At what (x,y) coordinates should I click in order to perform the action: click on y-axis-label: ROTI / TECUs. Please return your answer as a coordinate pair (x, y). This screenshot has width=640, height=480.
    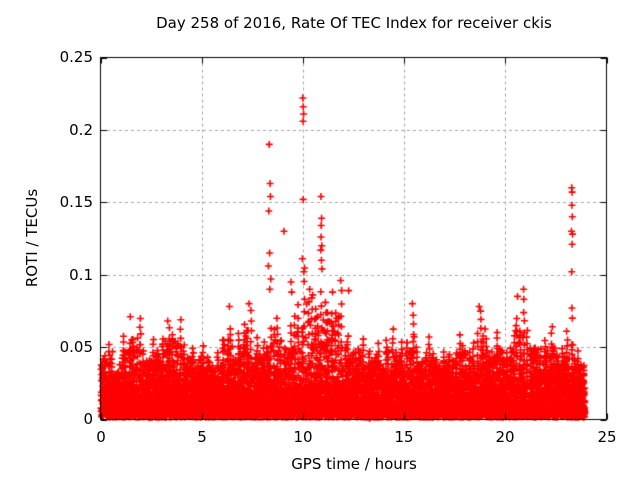
    Looking at the image, I should click on (32, 238).